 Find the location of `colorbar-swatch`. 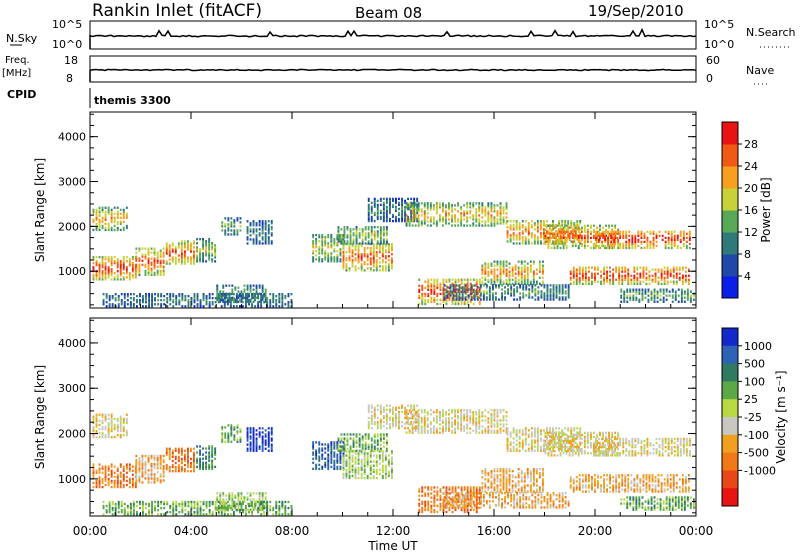

colorbar-swatch is located at coordinates (730, 265).